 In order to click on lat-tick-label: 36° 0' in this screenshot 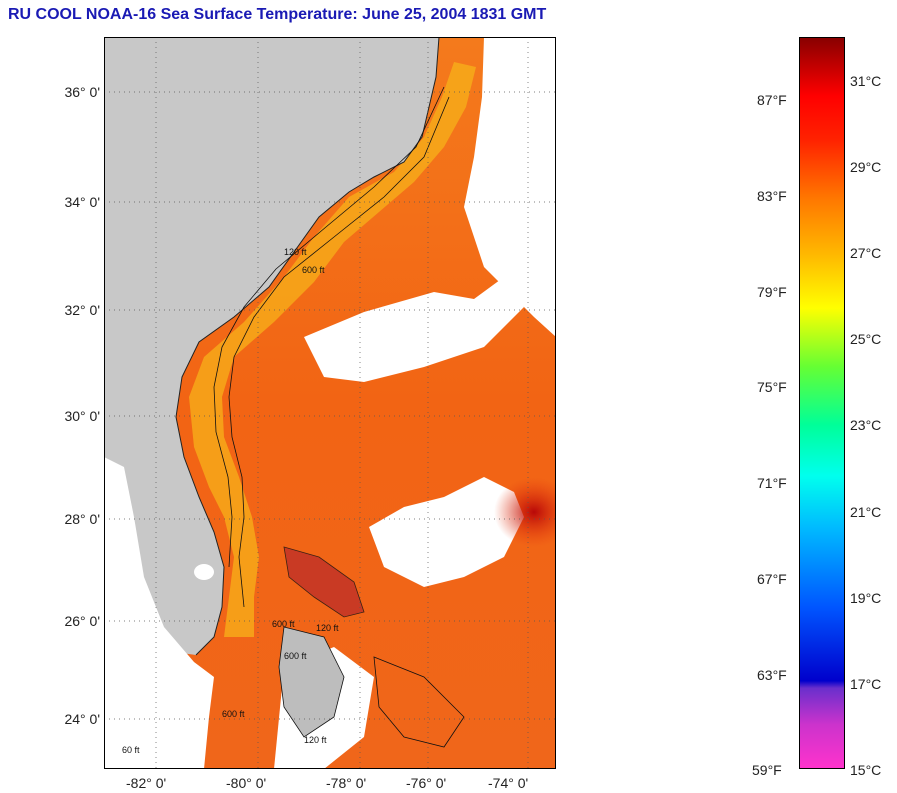, I will do `click(82, 92)`.